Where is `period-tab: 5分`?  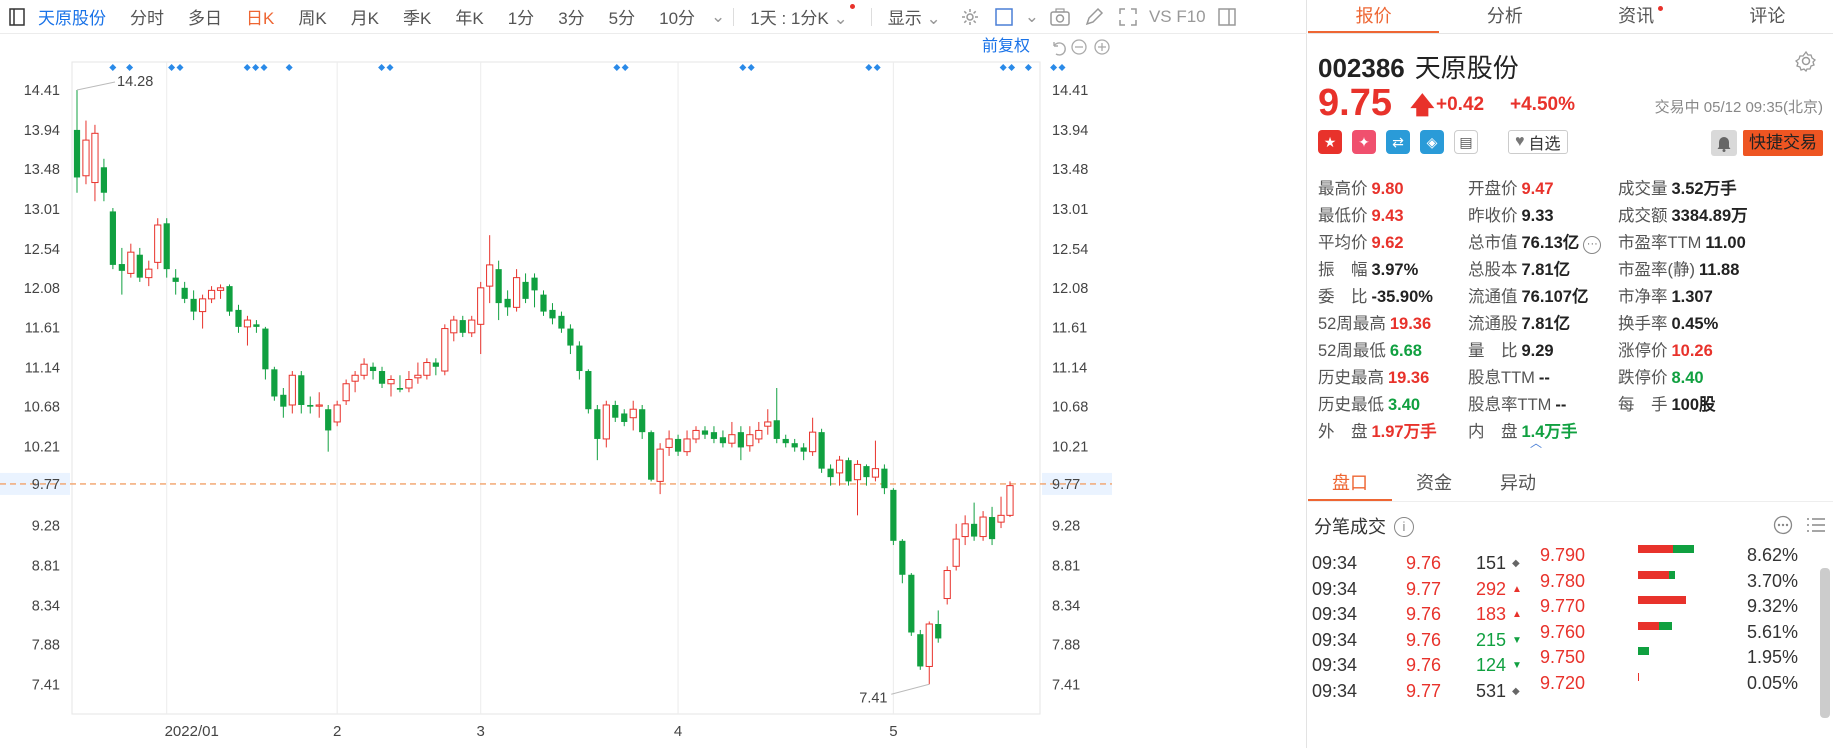
period-tab: 5分 is located at coordinates (622, 18).